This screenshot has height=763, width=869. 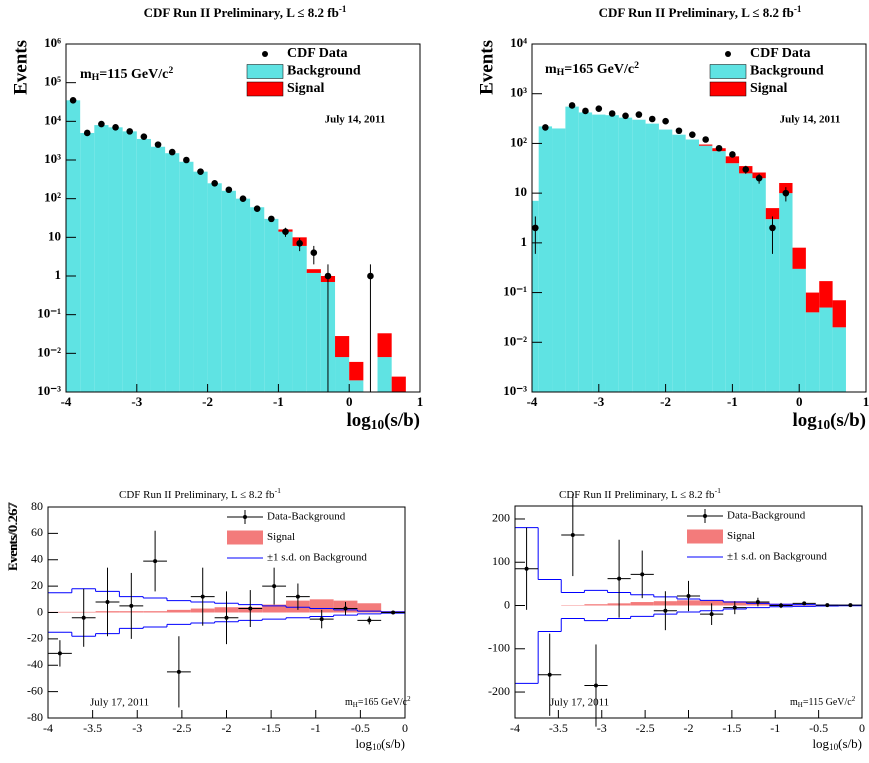 What do you see at coordinates (20, 67) in the screenshot?
I see `y-axis-label: Events` at bounding box center [20, 67].